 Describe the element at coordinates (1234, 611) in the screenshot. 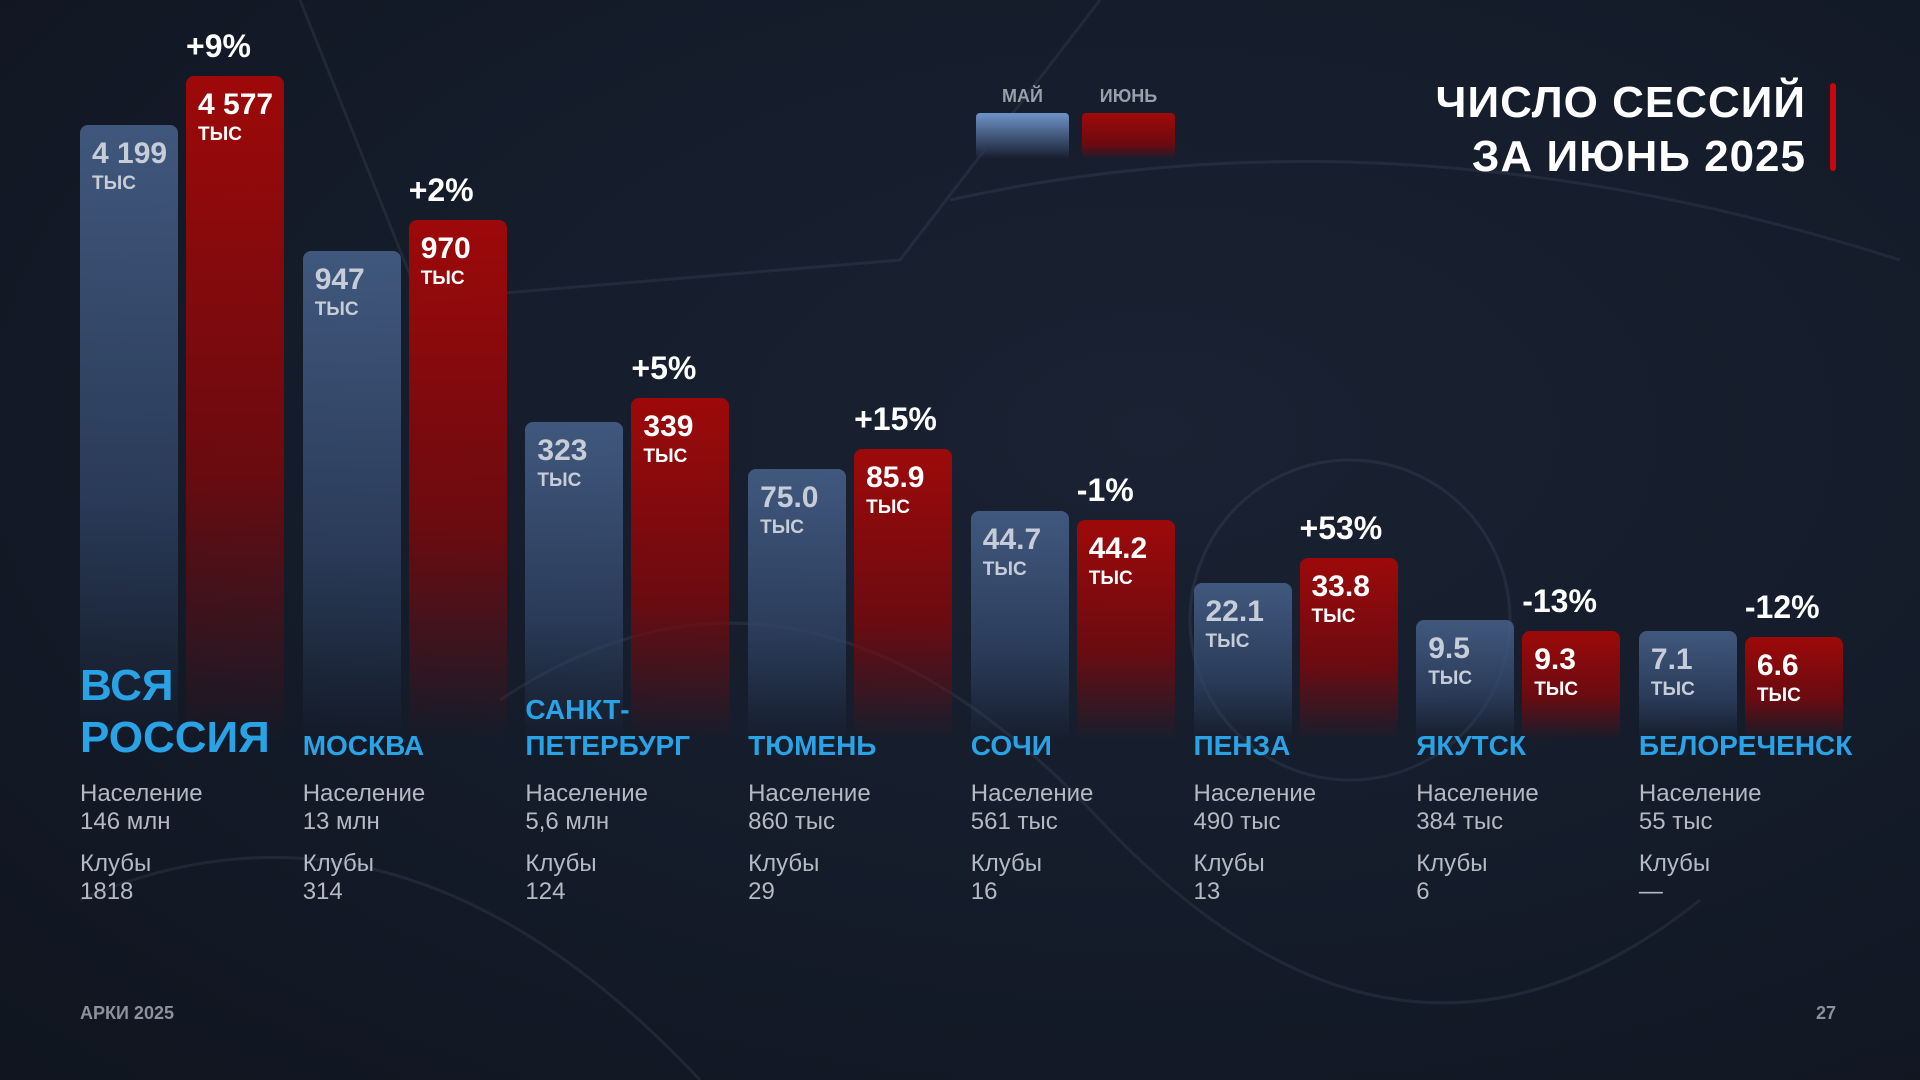

I see `bar-value-may: 22.1` at that location.